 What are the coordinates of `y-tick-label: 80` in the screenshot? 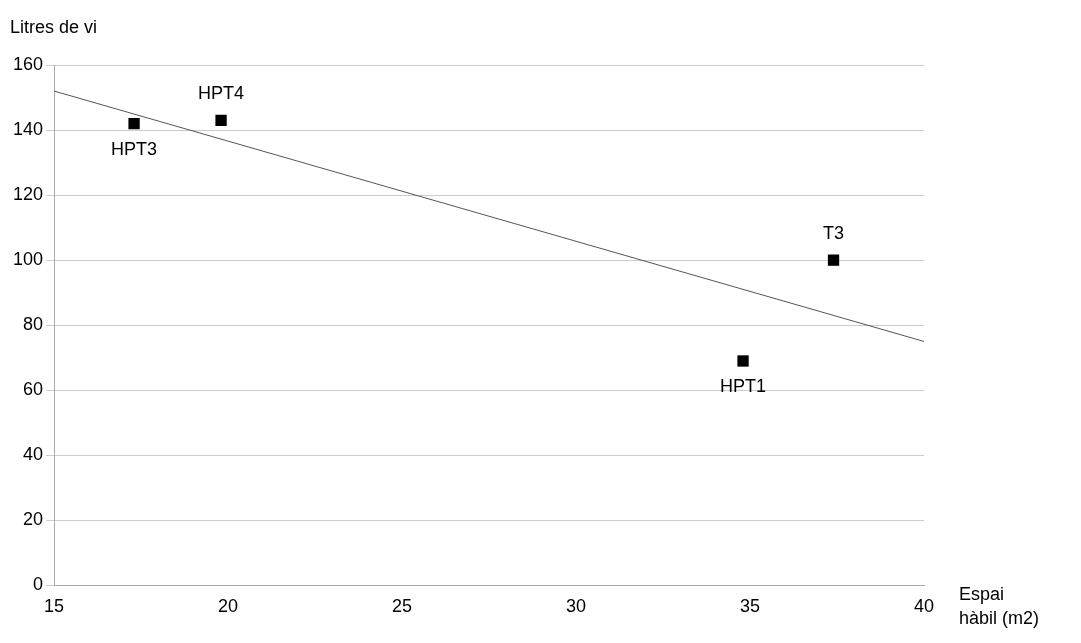 It's located at (33, 324).